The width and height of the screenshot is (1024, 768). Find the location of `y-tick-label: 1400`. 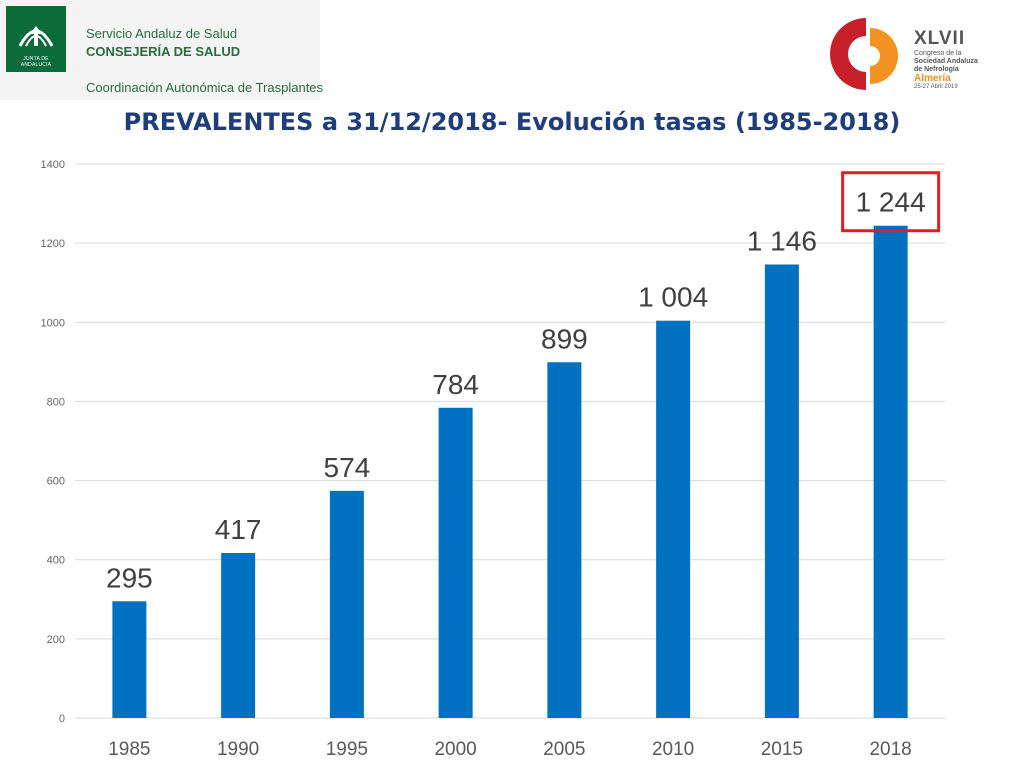

y-tick-label: 1400 is located at coordinates (53, 165).